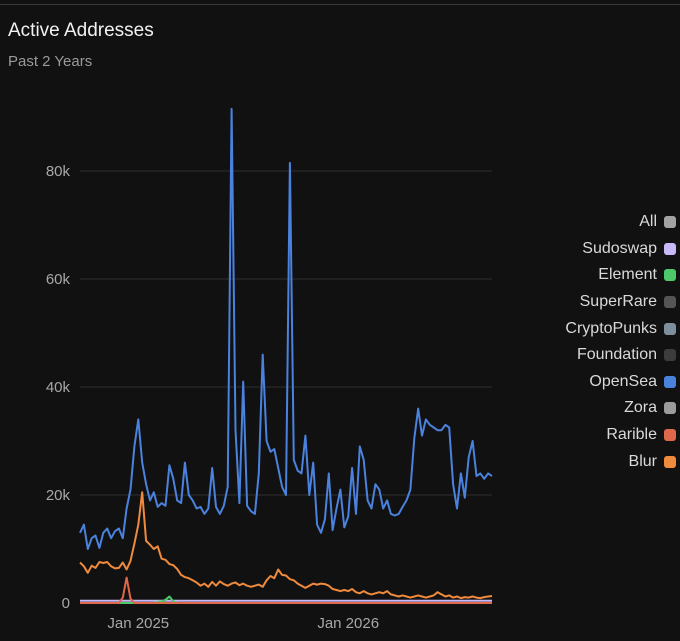 This screenshot has height=641, width=680. I want to click on chart-subtitle: Past 2 Years, so click(50, 61).